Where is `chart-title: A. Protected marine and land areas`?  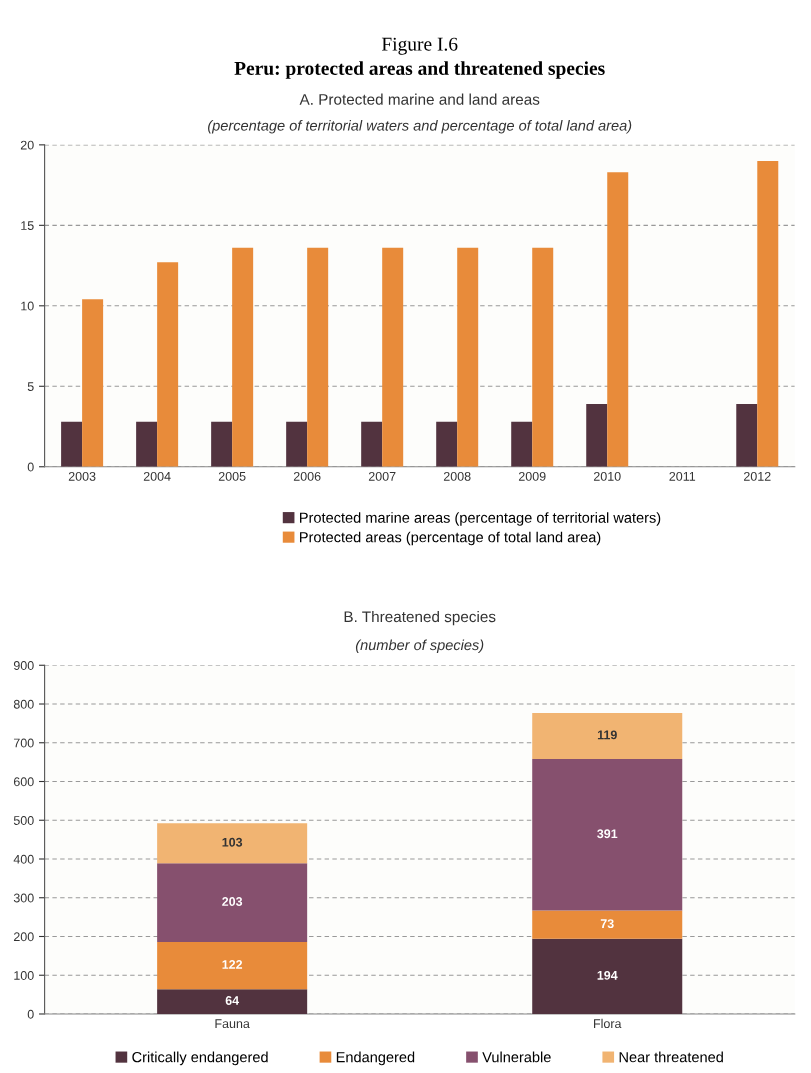
chart-title: A. Protected marine and land areas is located at coordinates (419, 99).